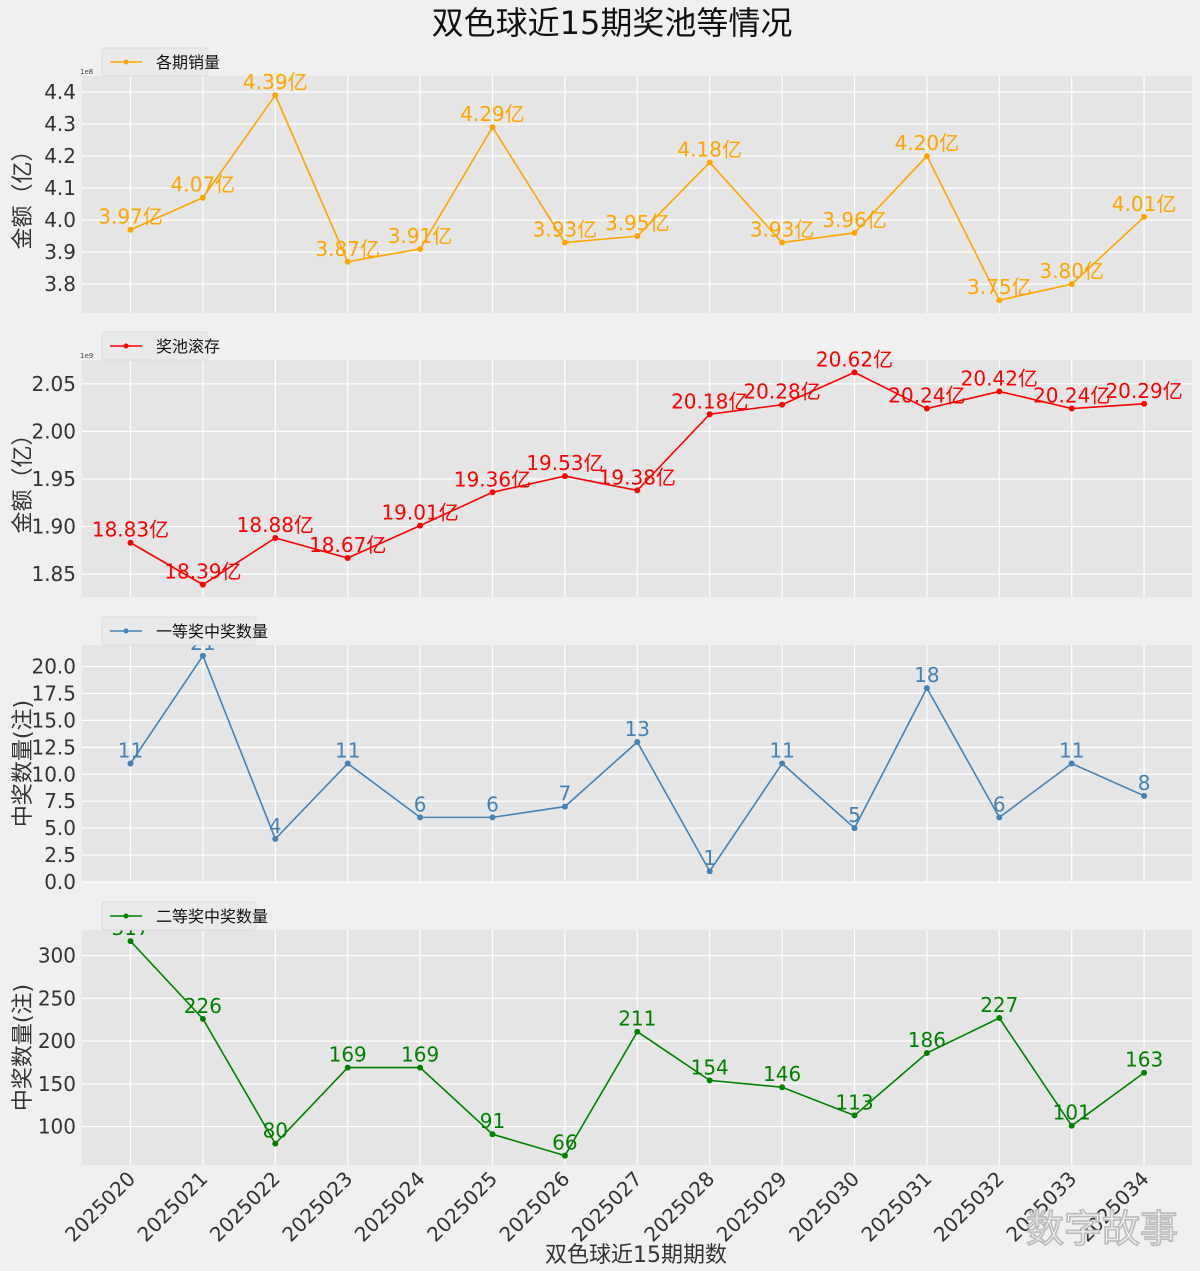  I want to click on x-tick-label: 2025021, so click(172, 1207).